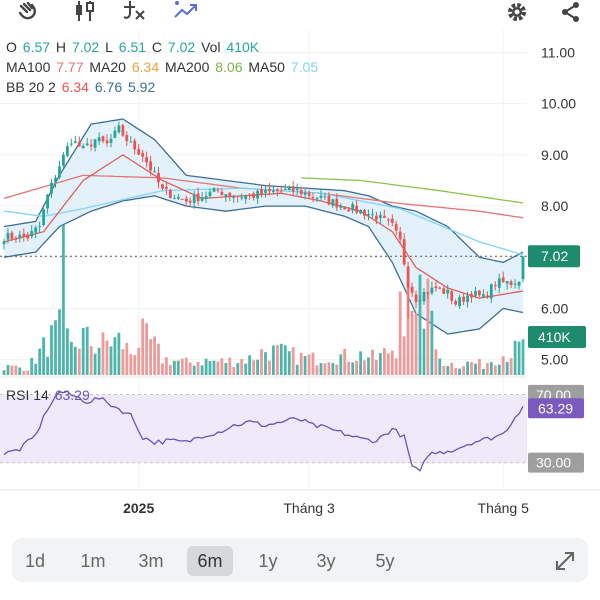 The height and width of the screenshot is (600, 600). I want to click on time-axis-label: 2025, so click(138, 508).